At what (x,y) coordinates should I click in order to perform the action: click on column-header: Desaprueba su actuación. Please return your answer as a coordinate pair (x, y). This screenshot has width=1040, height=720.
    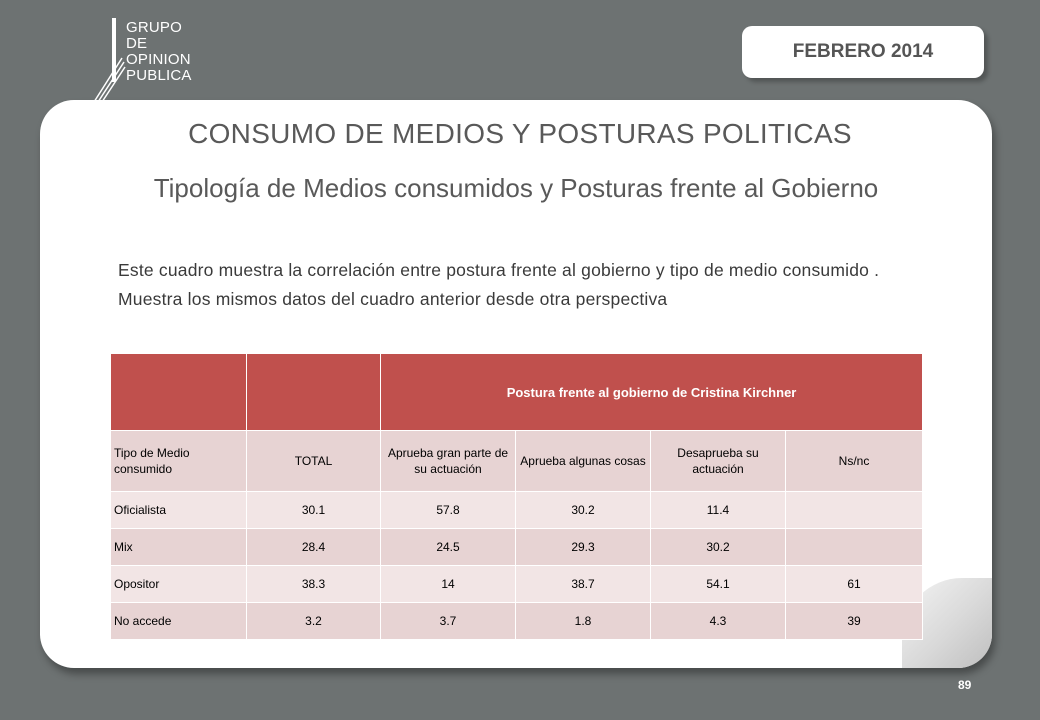
    Looking at the image, I should click on (718, 461).